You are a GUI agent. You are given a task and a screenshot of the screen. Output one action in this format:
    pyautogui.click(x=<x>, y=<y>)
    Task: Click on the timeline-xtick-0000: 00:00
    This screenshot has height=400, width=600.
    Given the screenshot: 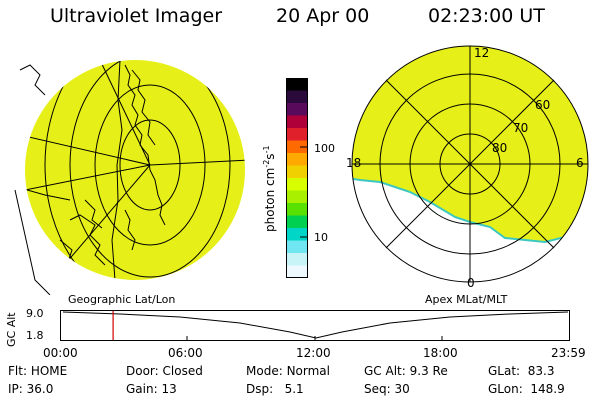 What is the action you would take?
    pyautogui.click(x=60, y=353)
    